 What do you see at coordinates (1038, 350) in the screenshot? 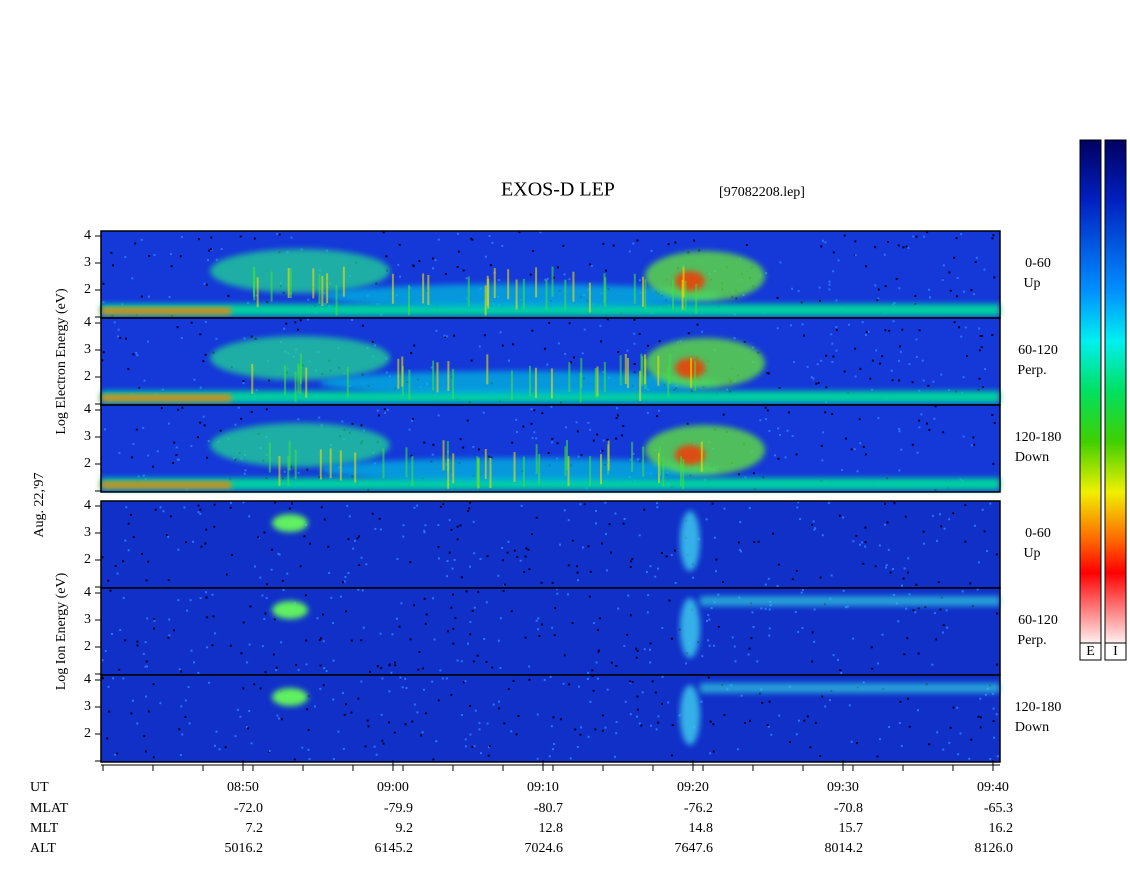
I see `panel-angle: 60-120` at bounding box center [1038, 350].